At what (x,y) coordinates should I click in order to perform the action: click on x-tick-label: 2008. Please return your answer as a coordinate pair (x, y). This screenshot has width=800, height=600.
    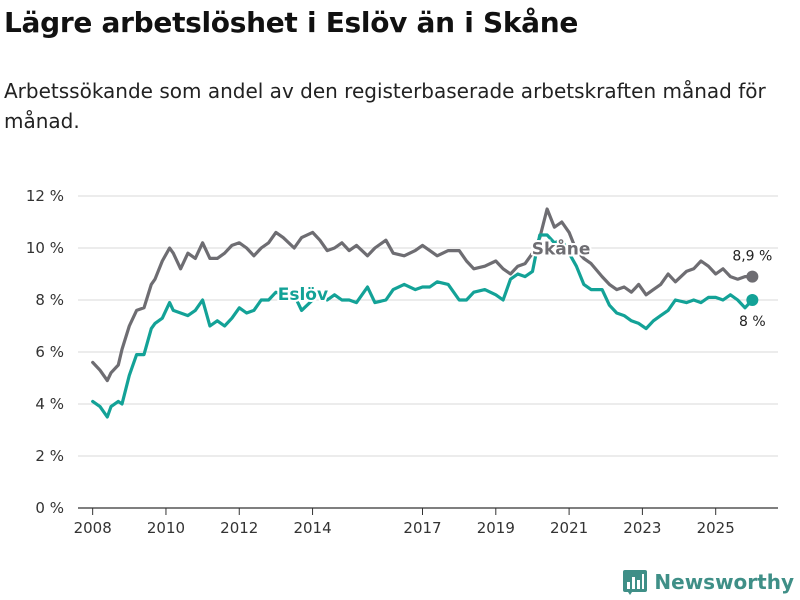
    Looking at the image, I should click on (93, 528).